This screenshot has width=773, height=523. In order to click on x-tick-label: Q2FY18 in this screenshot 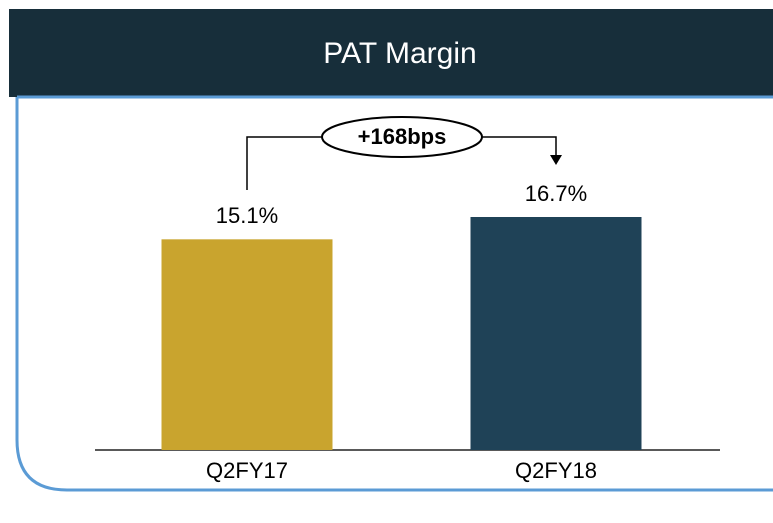, I will do `click(556, 470)`.